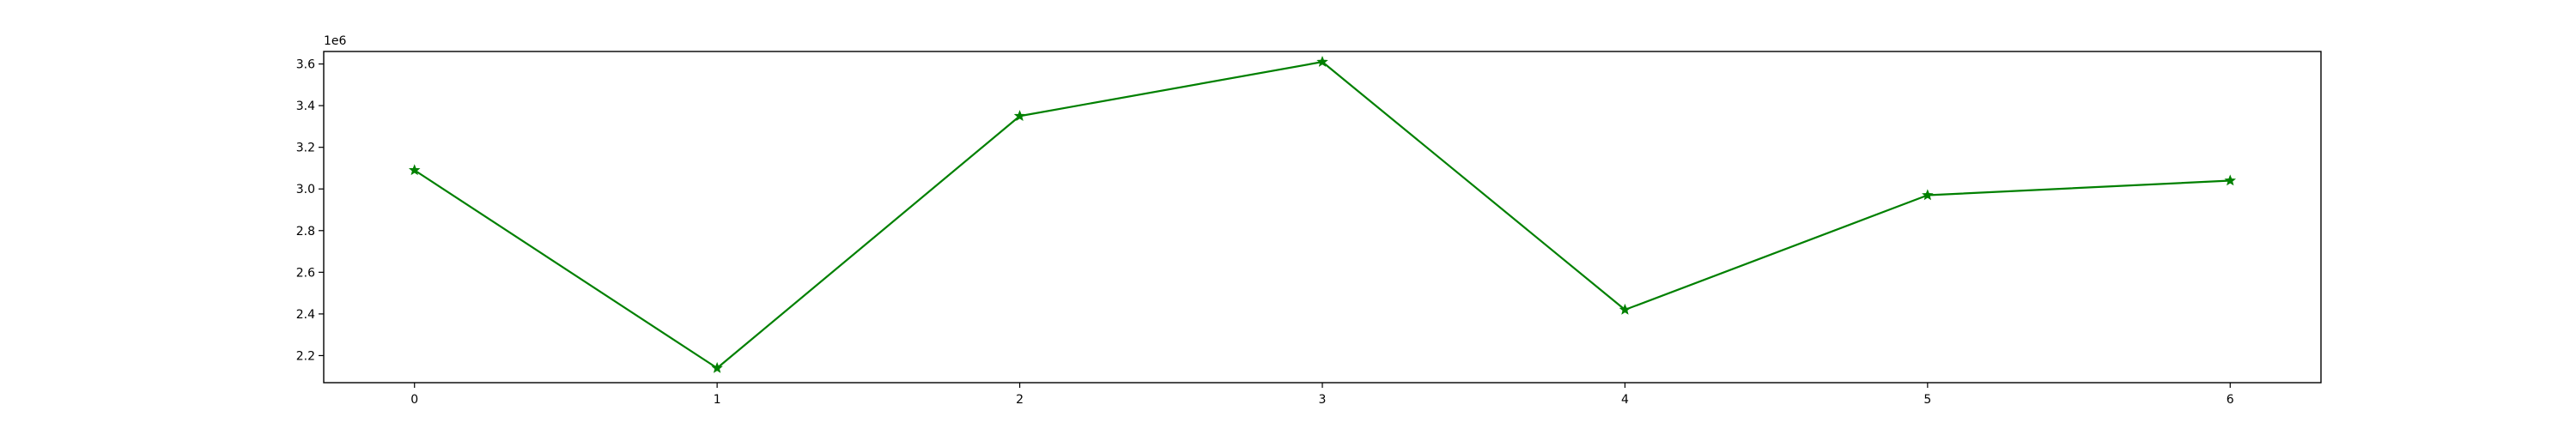 Image resolution: width=2576 pixels, height=429 pixels. Describe the element at coordinates (305, 65) in the screenshot. I see `y-tick-label: 3.6` at that location.